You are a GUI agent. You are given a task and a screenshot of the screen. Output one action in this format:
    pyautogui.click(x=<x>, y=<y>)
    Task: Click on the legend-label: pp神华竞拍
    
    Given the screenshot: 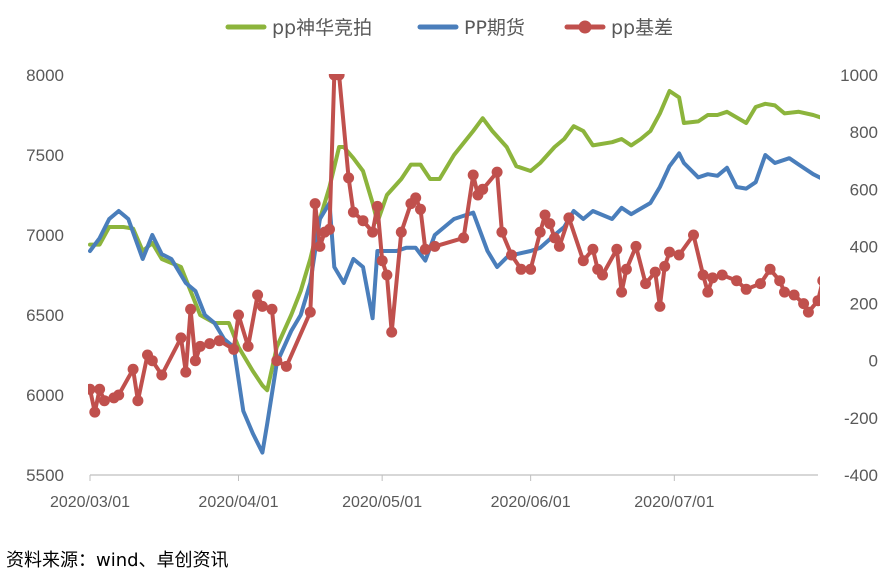 What is the action you would take?
    pyautogui.click(x=322, y=28)
    